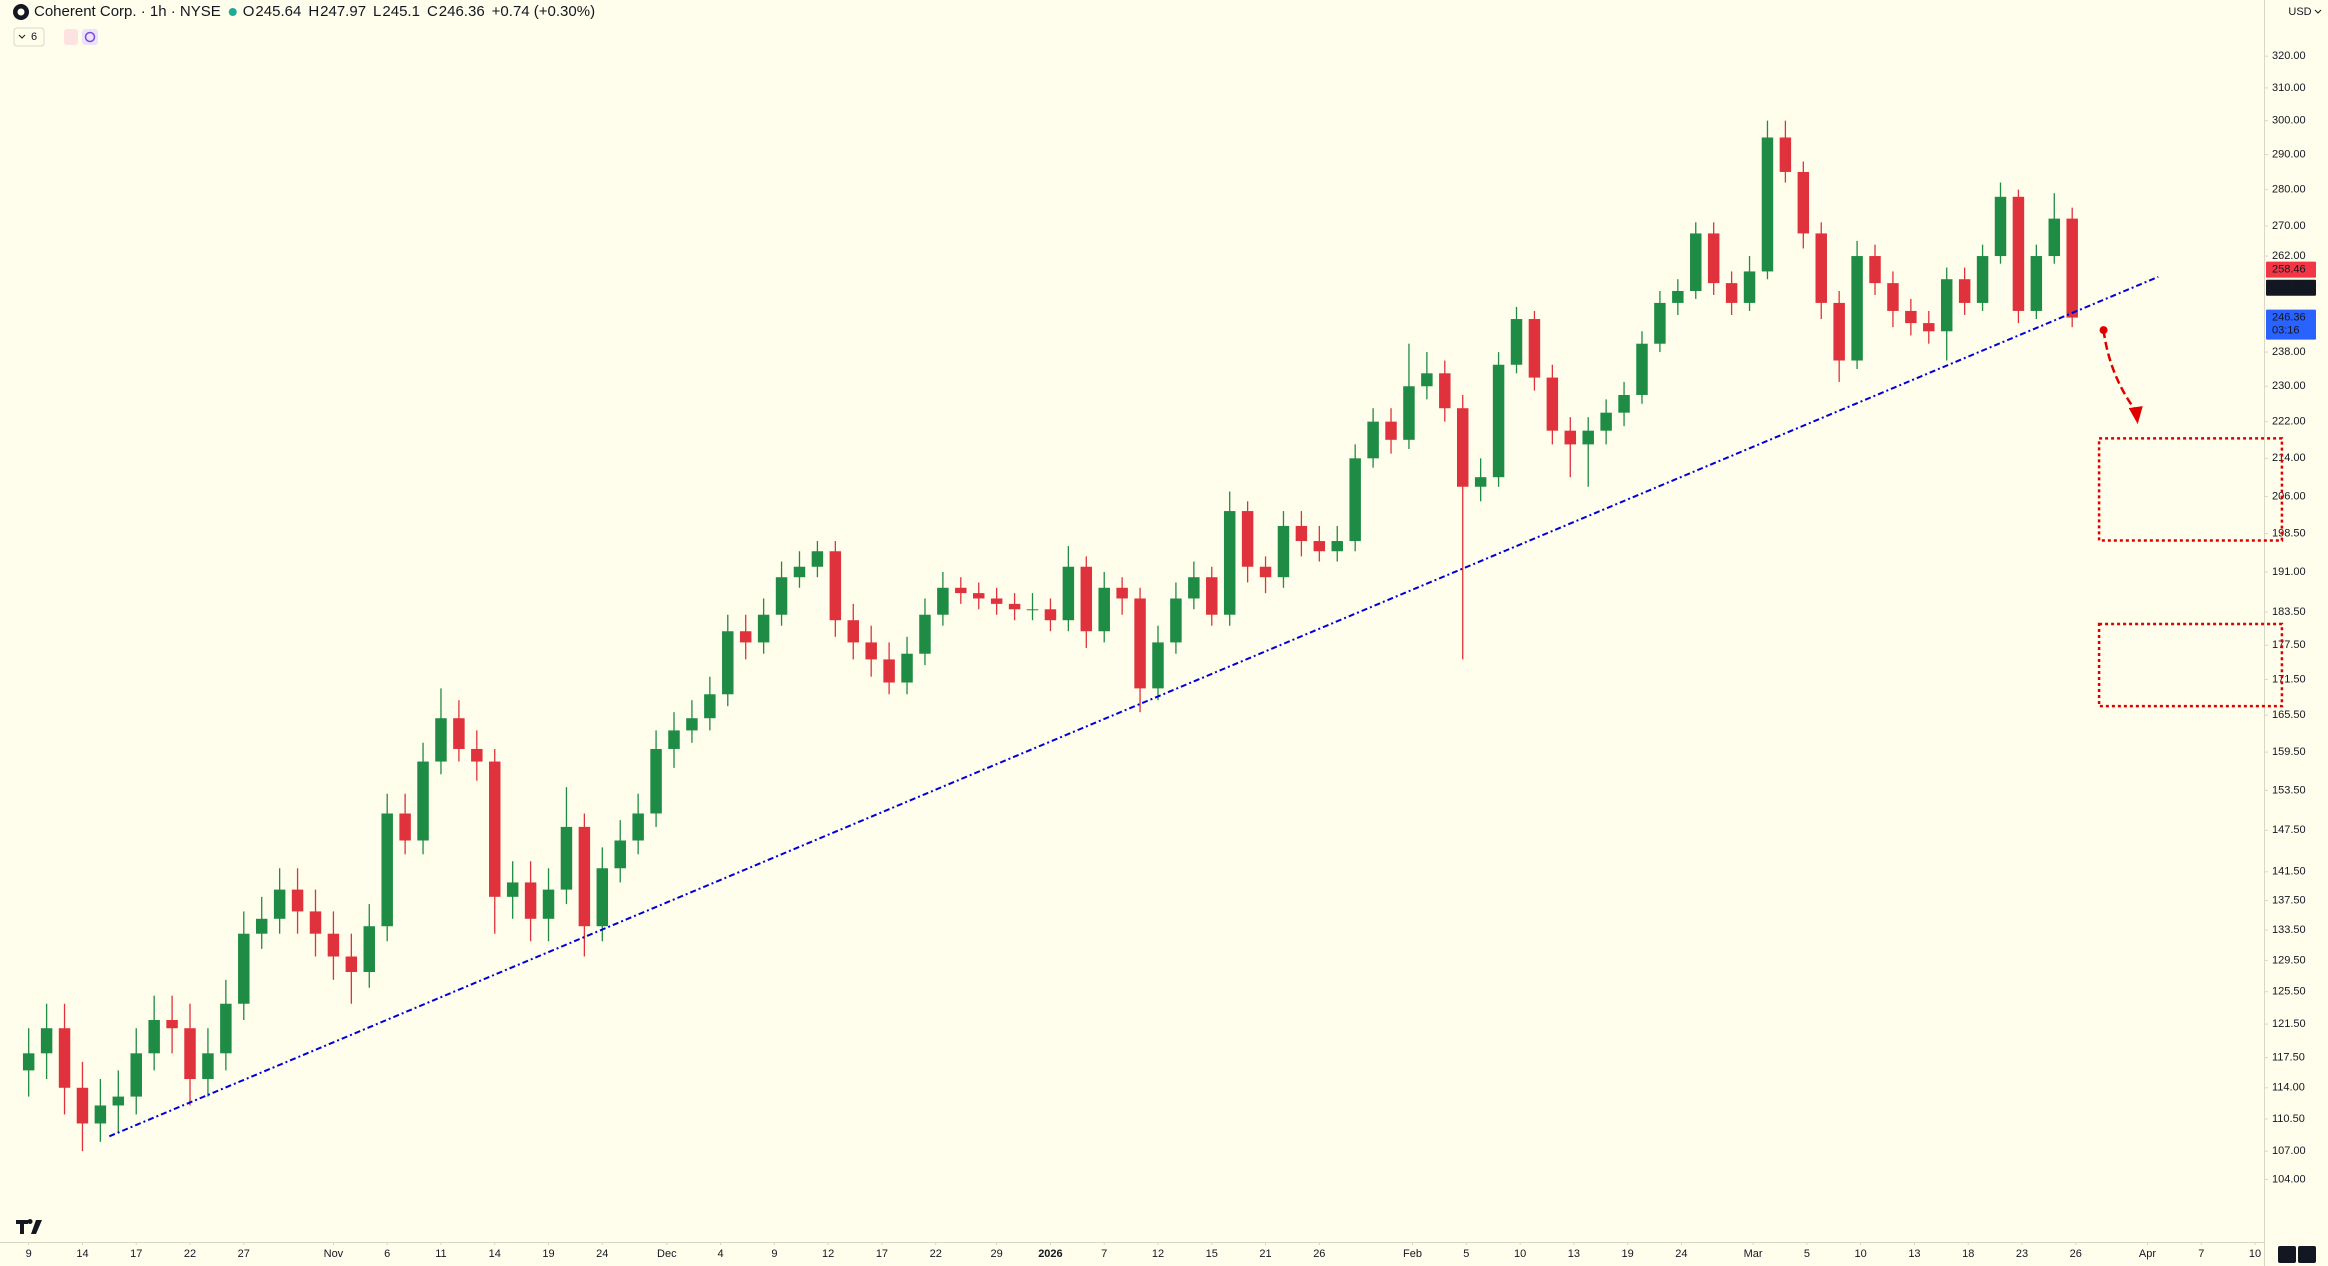  I want to click on tv-logo, so click(29, 1226).